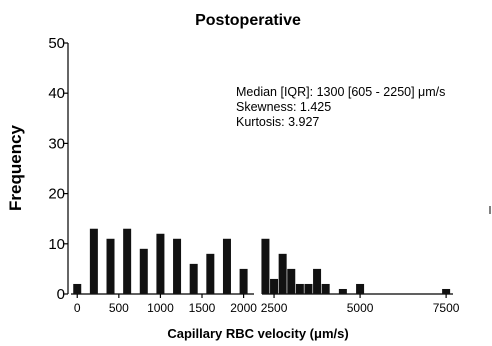 The width and height of the screenshot is (492, 346). What do you see at coordinates (77, 308) in the screenshot?
I see `x-tick-label: 0` at bounding box center [77, 308].